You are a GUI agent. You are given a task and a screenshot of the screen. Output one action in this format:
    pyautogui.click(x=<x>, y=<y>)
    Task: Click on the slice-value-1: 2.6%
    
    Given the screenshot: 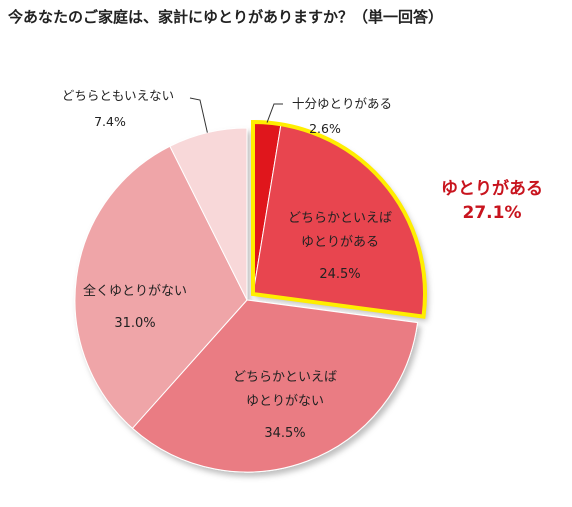 What is the action you would take?
    pyautogui.click(x=325, y=128)
    